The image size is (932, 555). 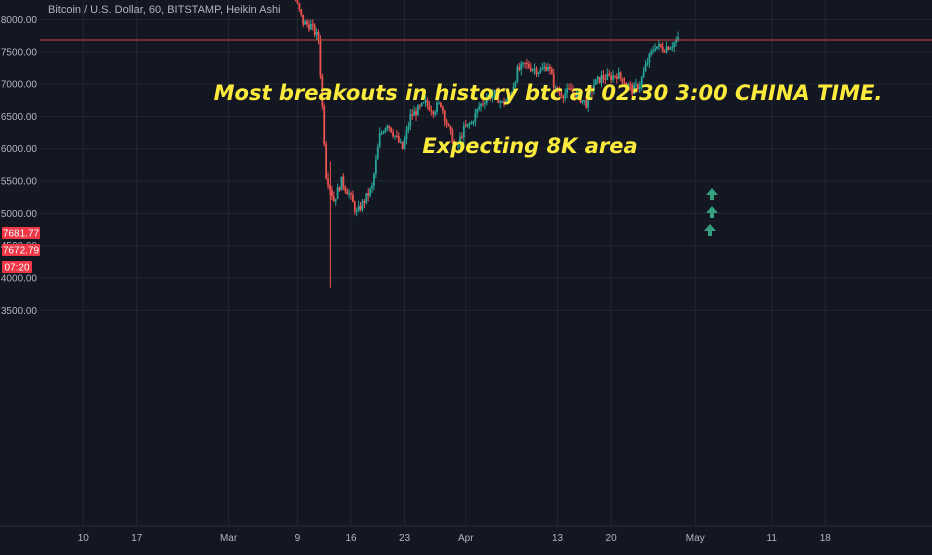 What do you see at coordinates (229, 538) in the screenshot?
I see `x-tick-label: Mar` at bounding box center [229, 538].